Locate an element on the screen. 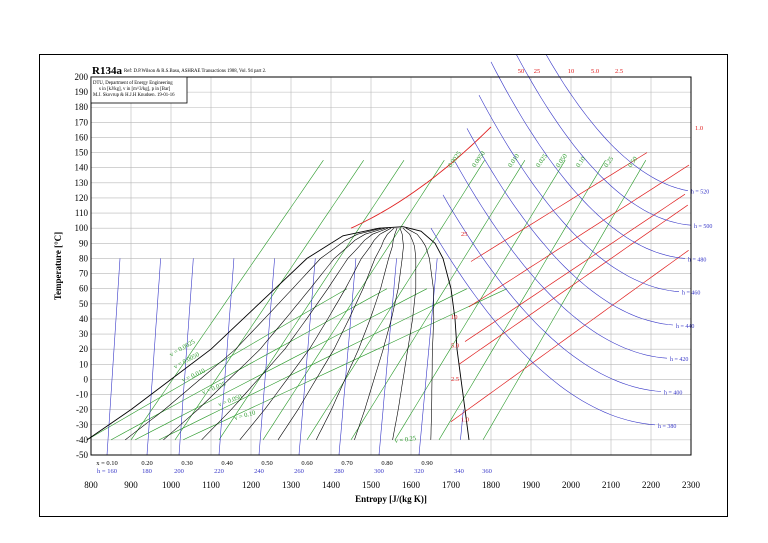 This screenshot has height=543, width=768. volume-label: v = 0.010 is located at coordinates (193, 375).